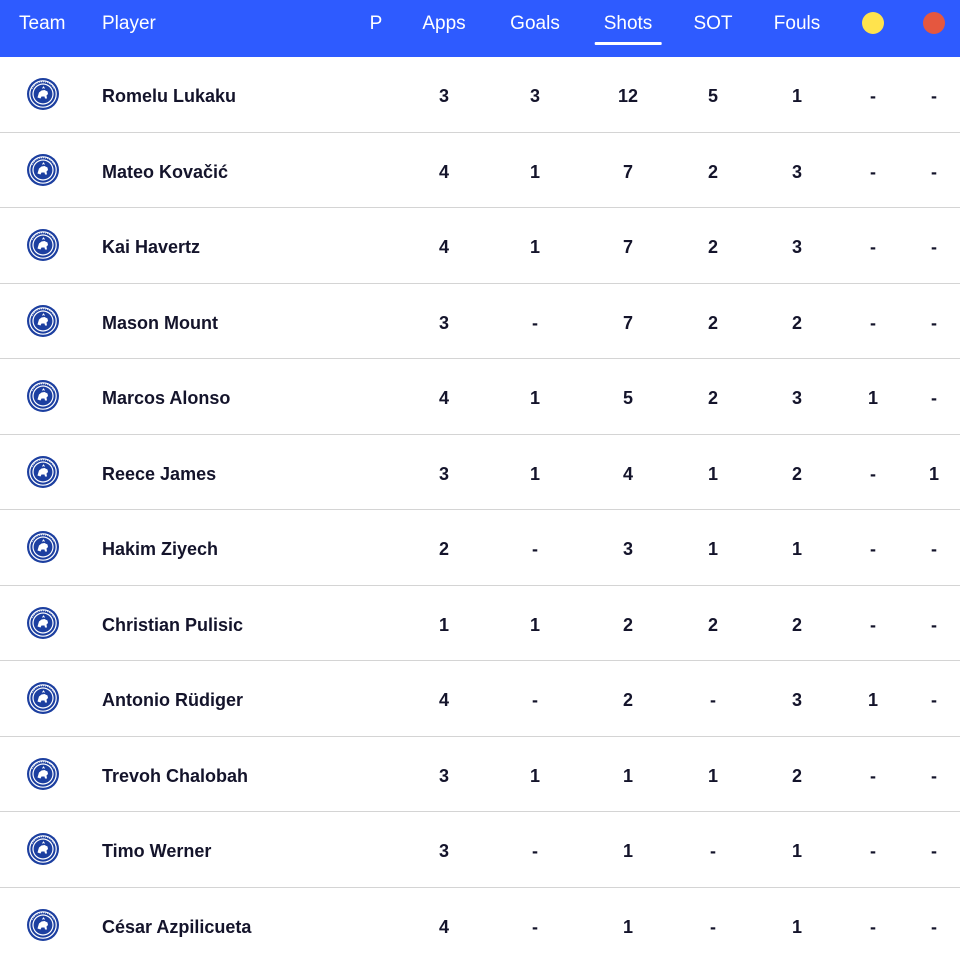 The height and width of the screenshot is (966, 960). I want to click on header-apps: Apps, so click(444, 23).